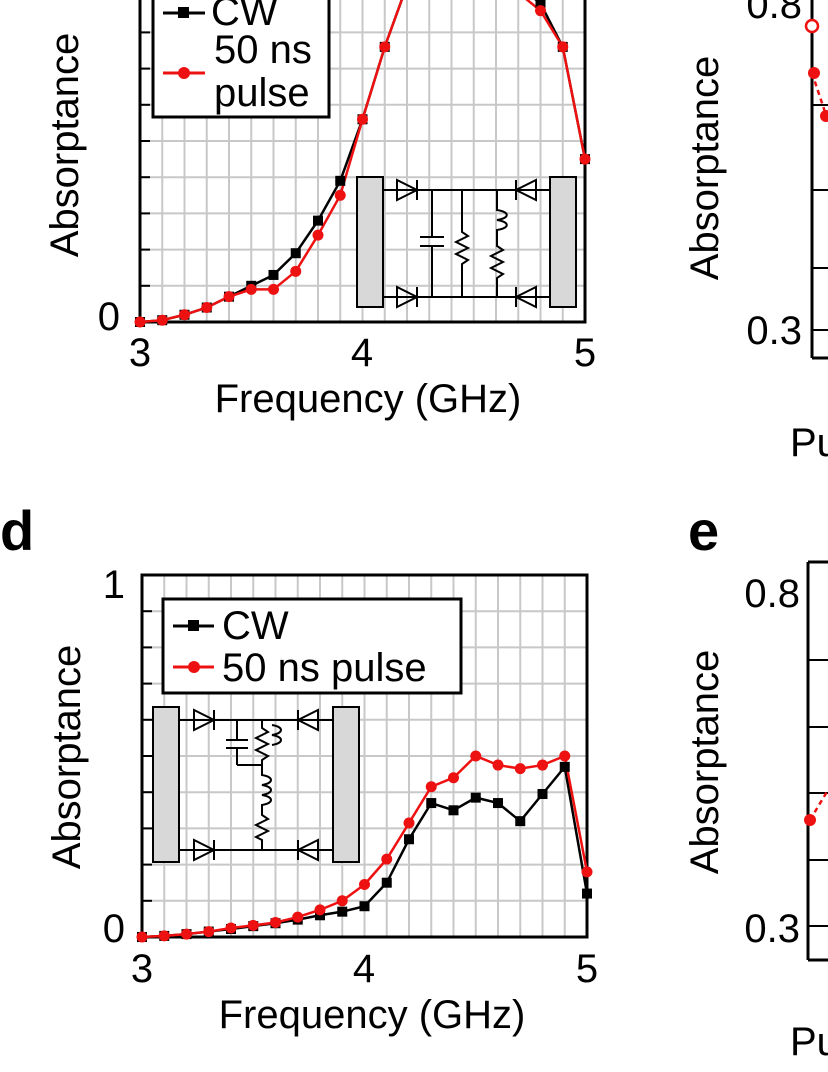 The height and width of the screenshot is (1072, 828). What do you see at coordinates (256, 784) in the screenshot?
I see `circuit-inset-d` at bounding box center [256, 784].